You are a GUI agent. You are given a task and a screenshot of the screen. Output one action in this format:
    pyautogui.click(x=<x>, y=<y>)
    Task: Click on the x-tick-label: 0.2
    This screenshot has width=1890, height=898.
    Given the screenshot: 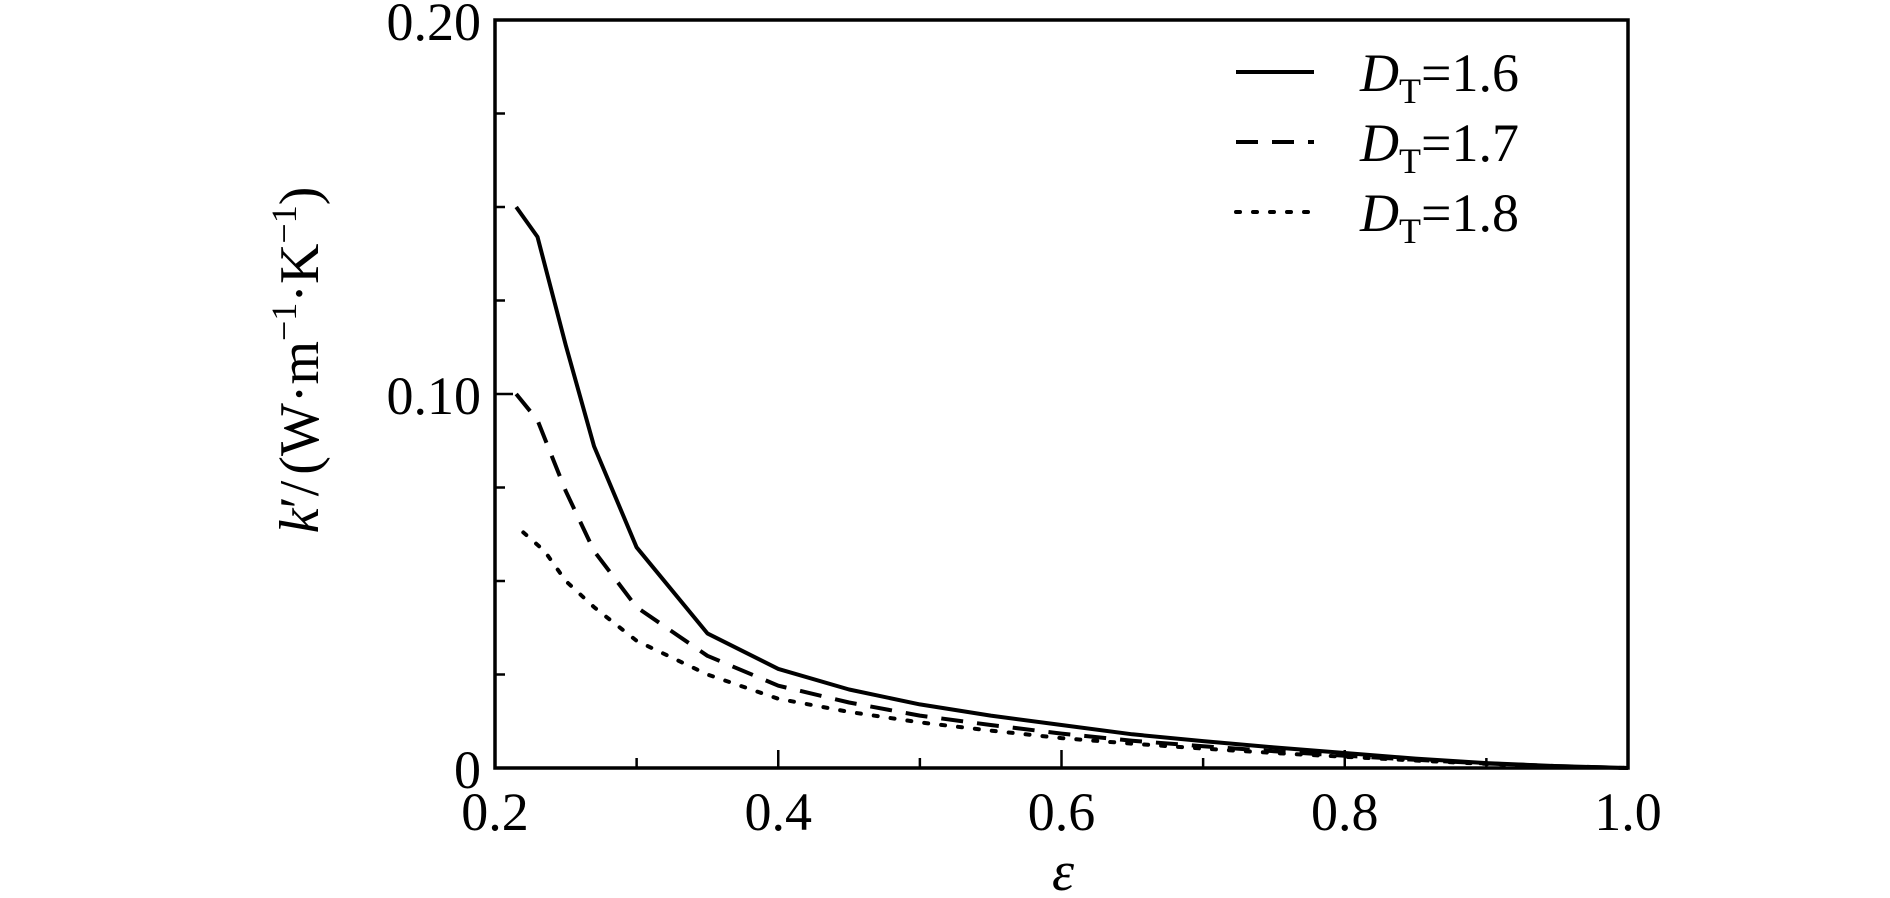 What is the action you would take?
    pyautogui.click(x=495, y=812)
    